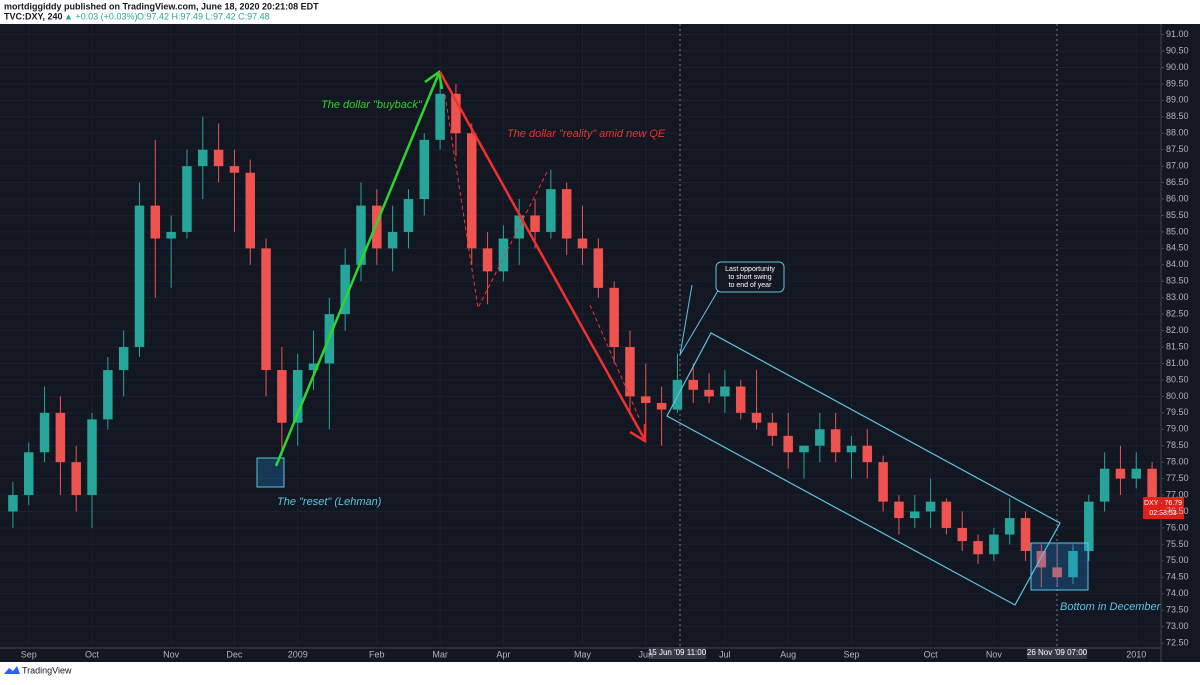 This screenshot has width=1200, height=685. Describe the element at coordinates (1177, 478) in the screenshot. I see `y-tick-label: 77.50` at that location.